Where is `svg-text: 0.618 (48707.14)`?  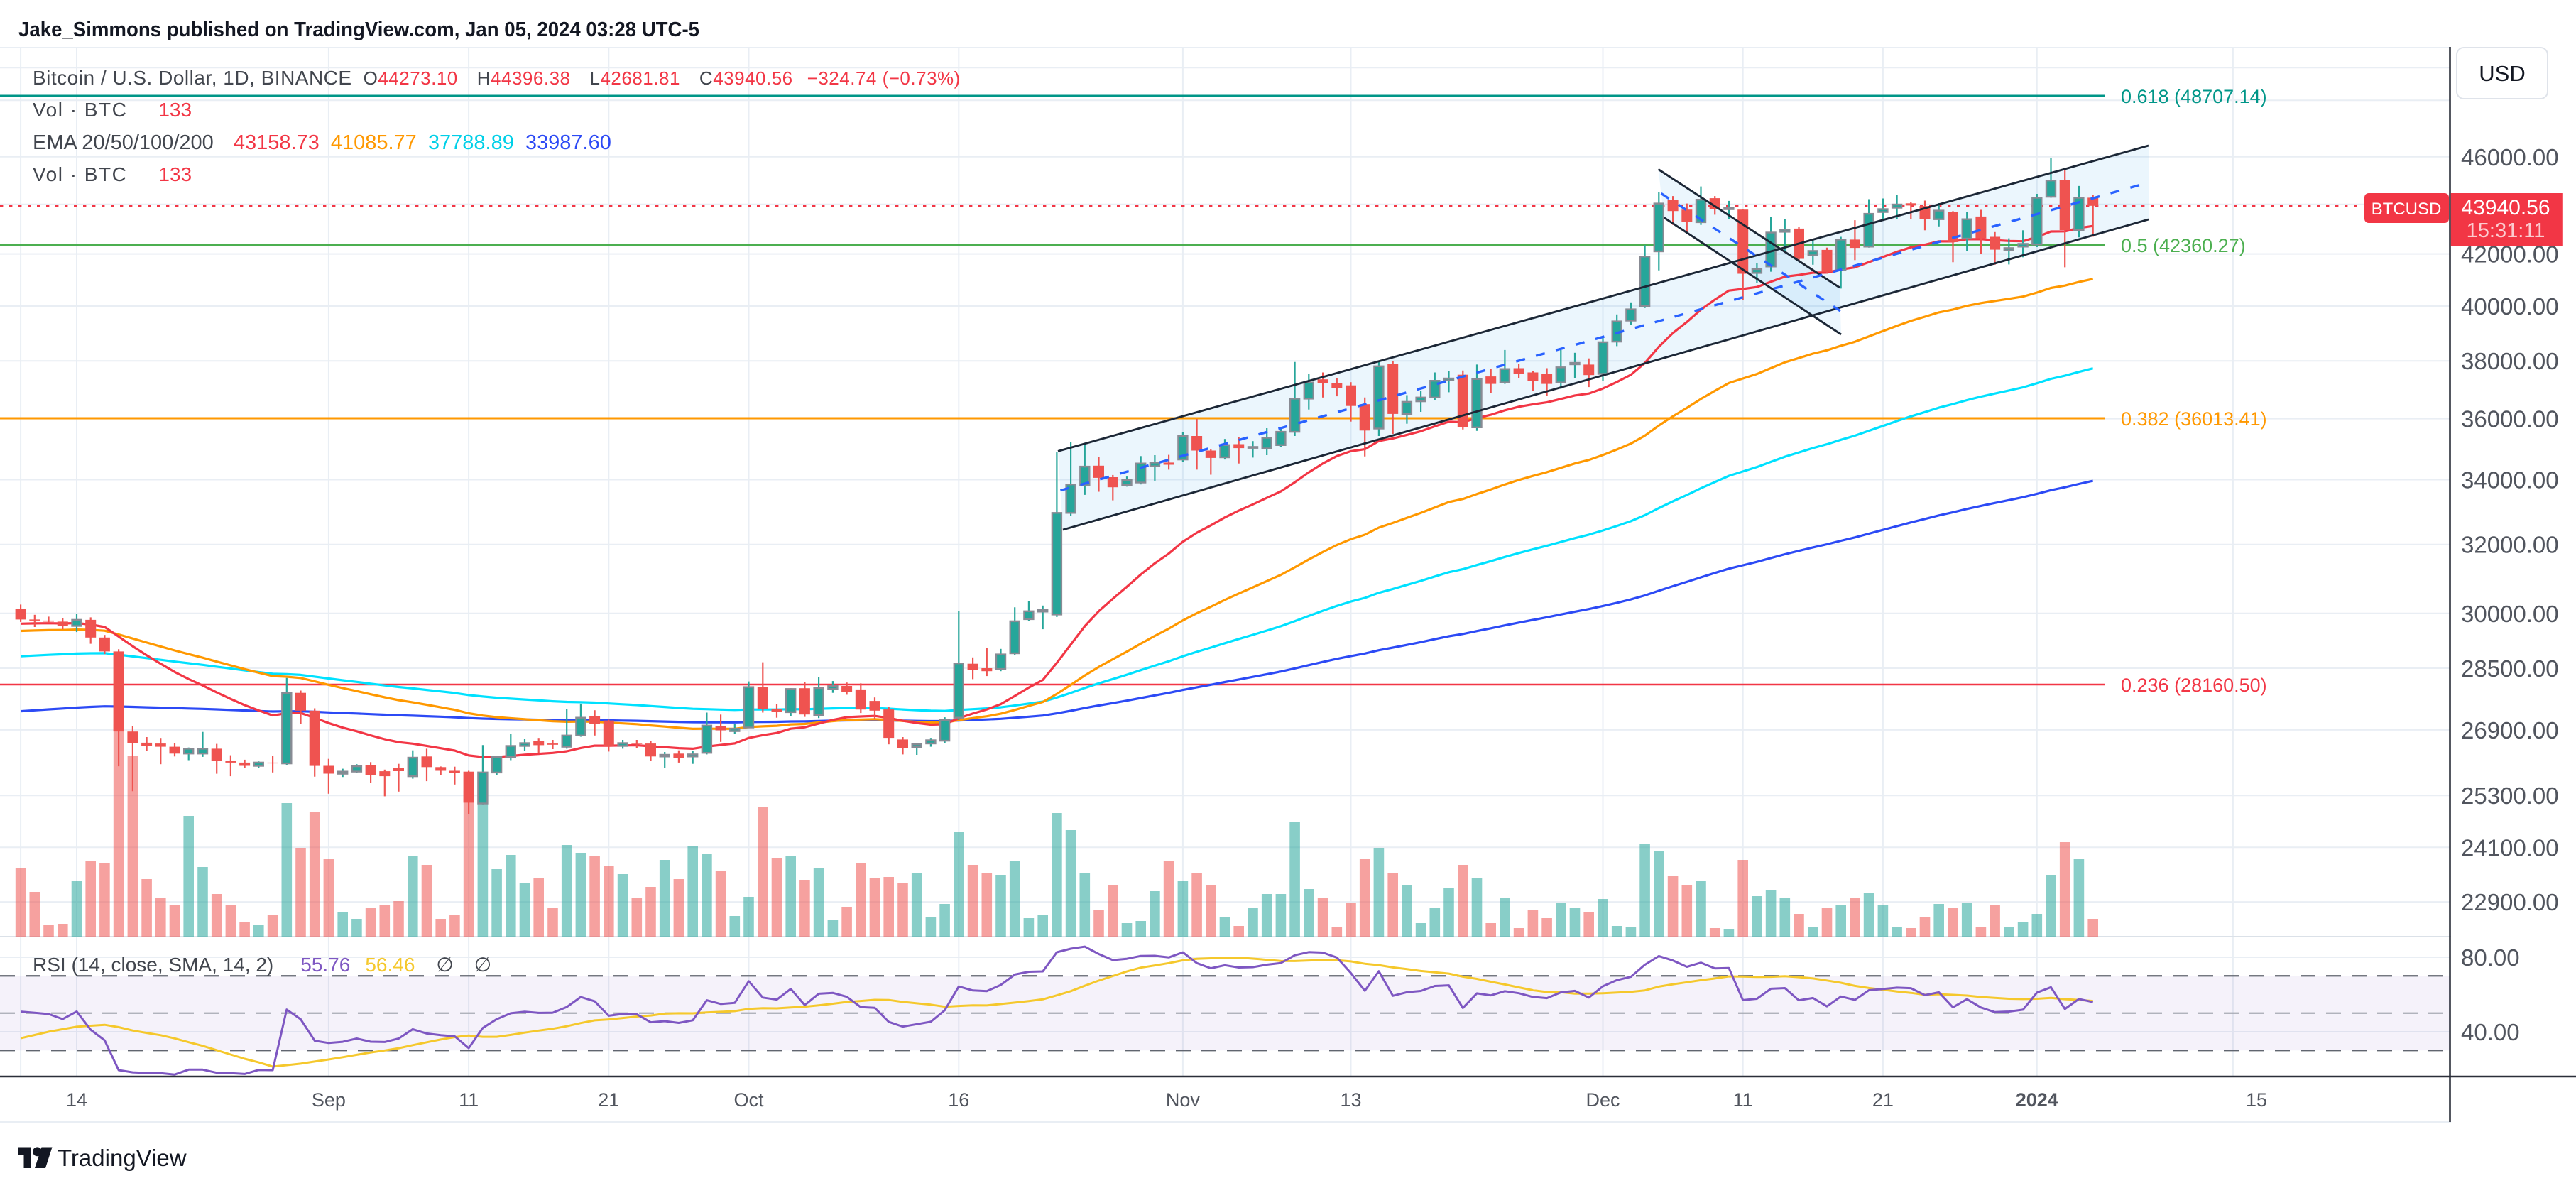
svg-text: 0.618 (48707.14) is located at coordinates (2194, 96).